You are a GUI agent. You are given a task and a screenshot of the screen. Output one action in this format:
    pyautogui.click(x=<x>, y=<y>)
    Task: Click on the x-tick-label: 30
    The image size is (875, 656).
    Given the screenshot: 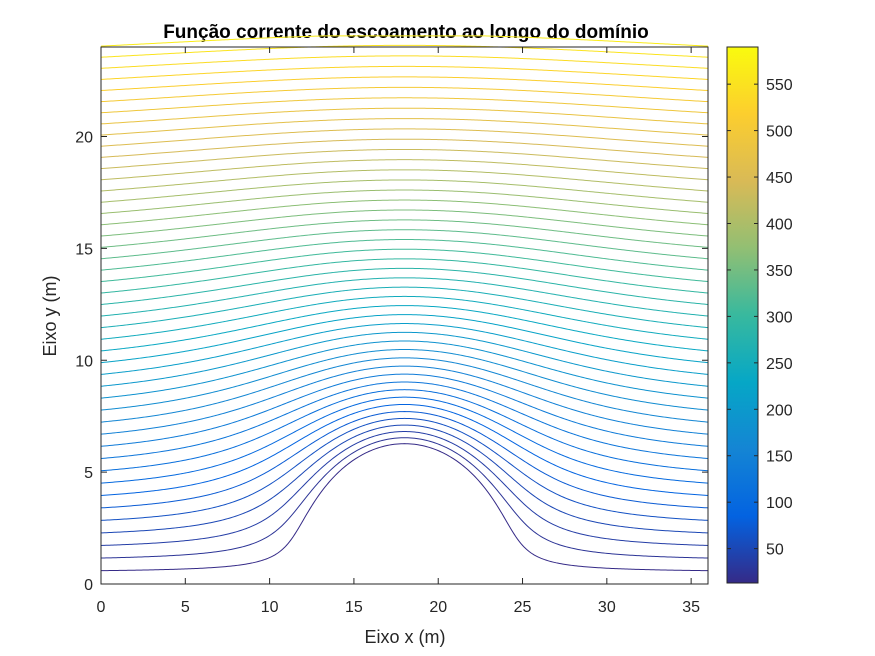 What is the action you would take?
    pyautogui.click(x=607, y=607)
    